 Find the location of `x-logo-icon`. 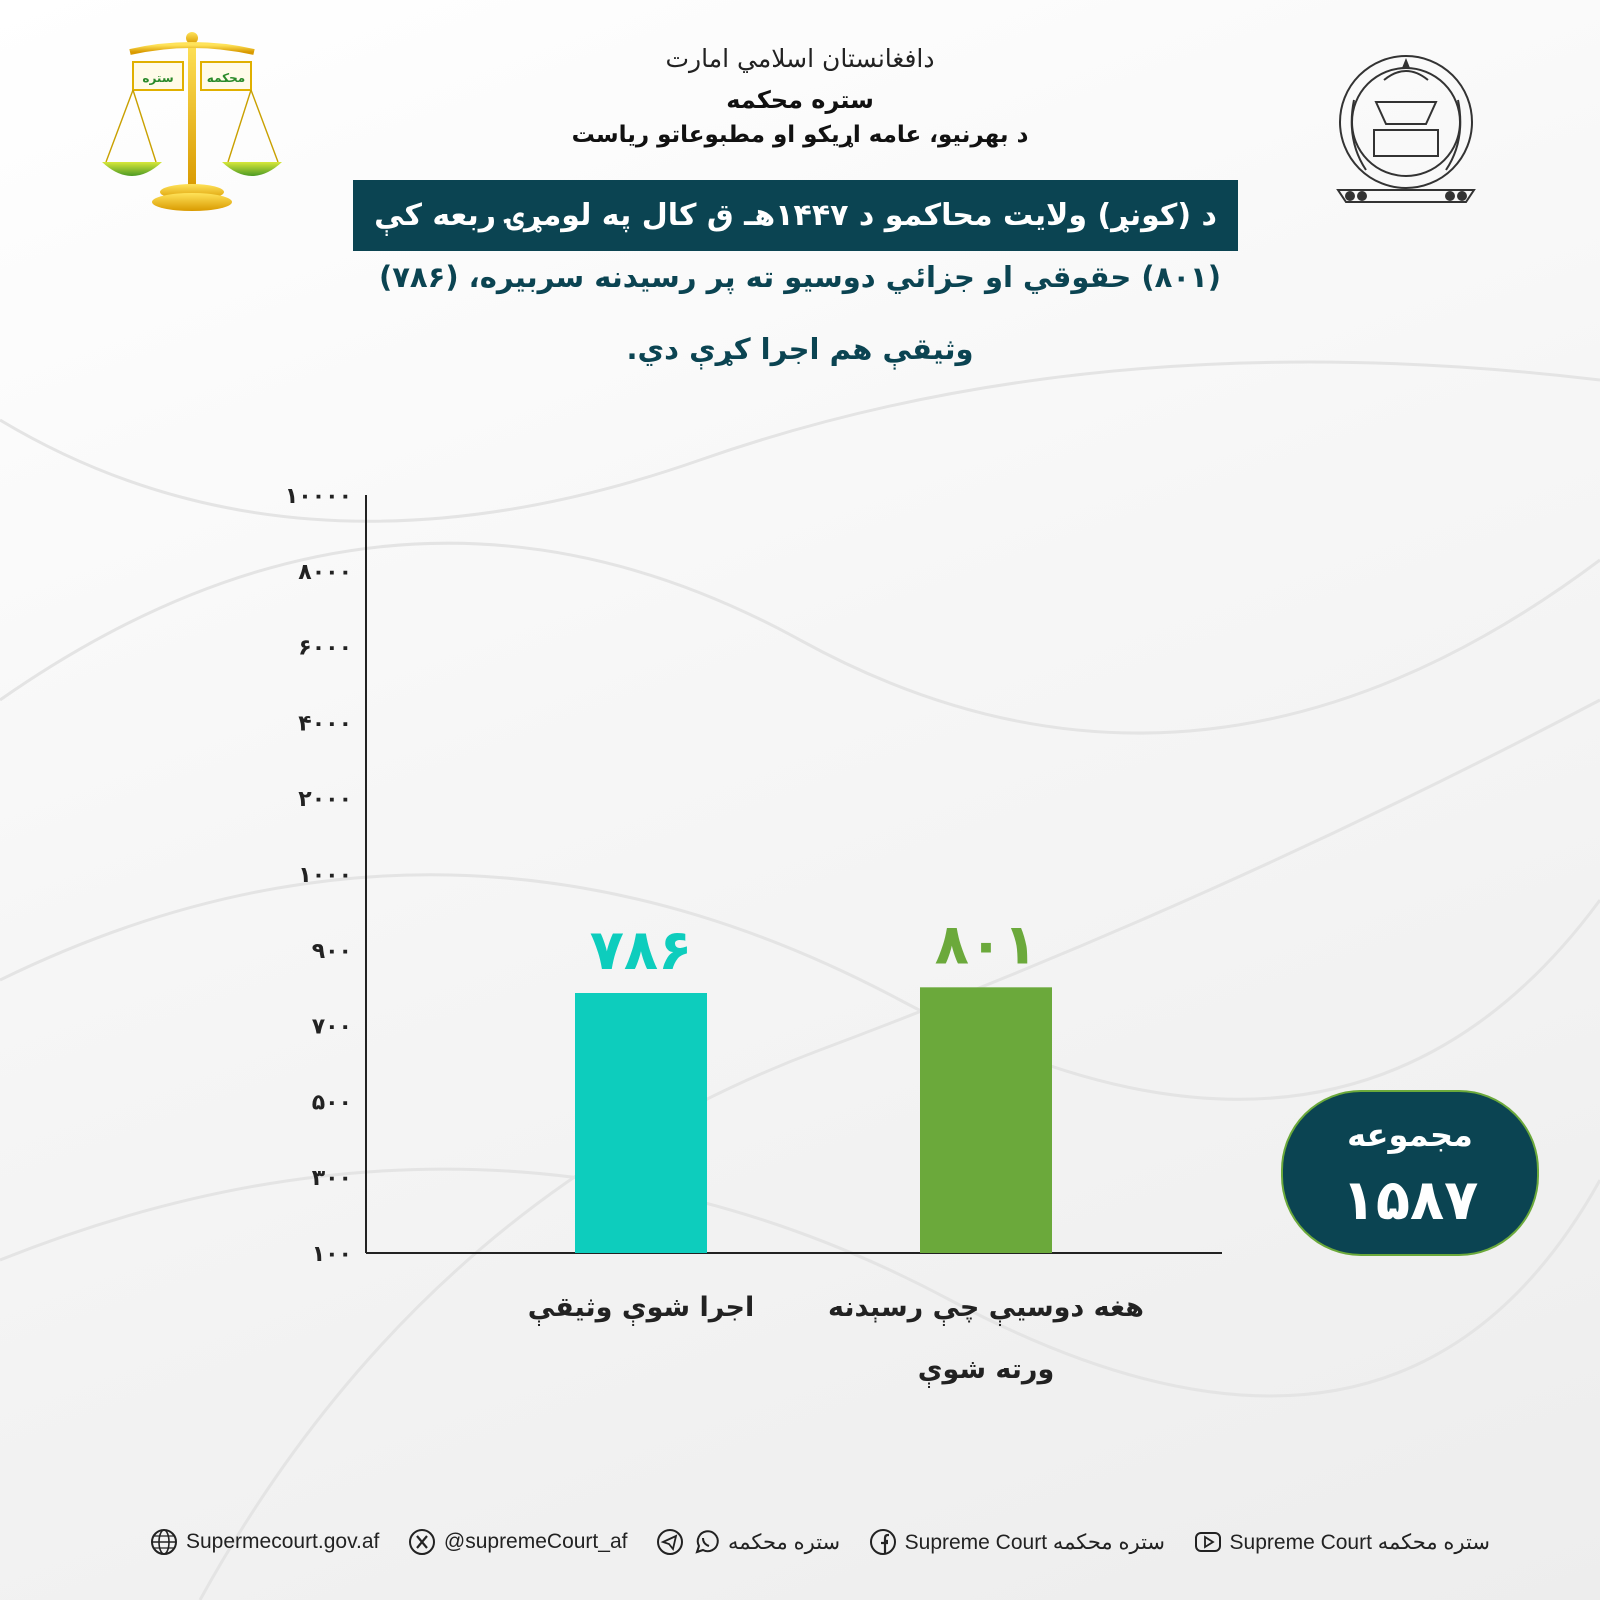

x-logo-icon is located at coordinates (421, 1542).